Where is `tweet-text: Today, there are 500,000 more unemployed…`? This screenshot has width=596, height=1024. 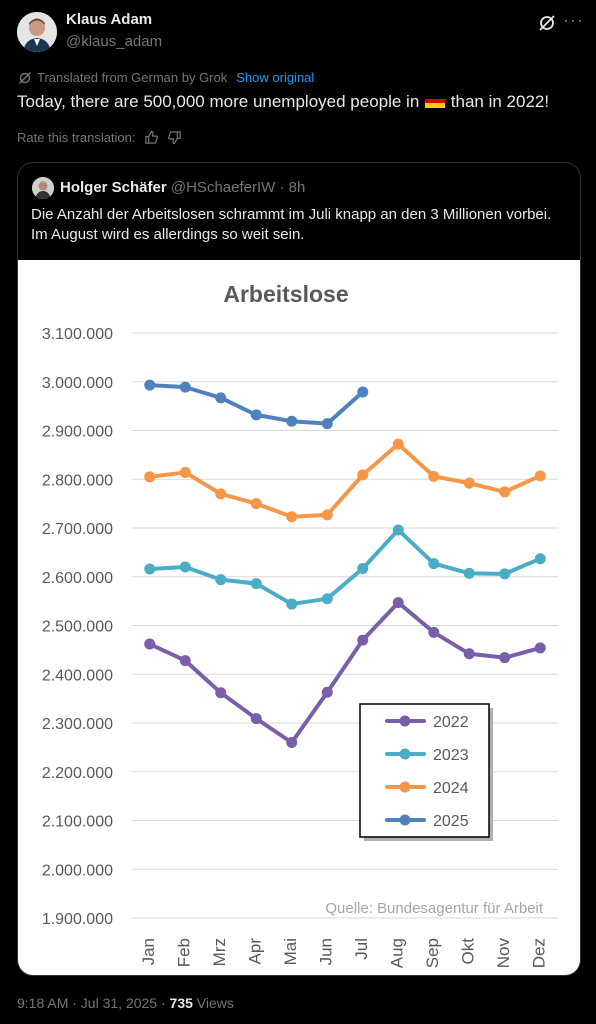
tweet-text: Today, there are 500,000 more unemployed… is located at coordinates (283, 102).